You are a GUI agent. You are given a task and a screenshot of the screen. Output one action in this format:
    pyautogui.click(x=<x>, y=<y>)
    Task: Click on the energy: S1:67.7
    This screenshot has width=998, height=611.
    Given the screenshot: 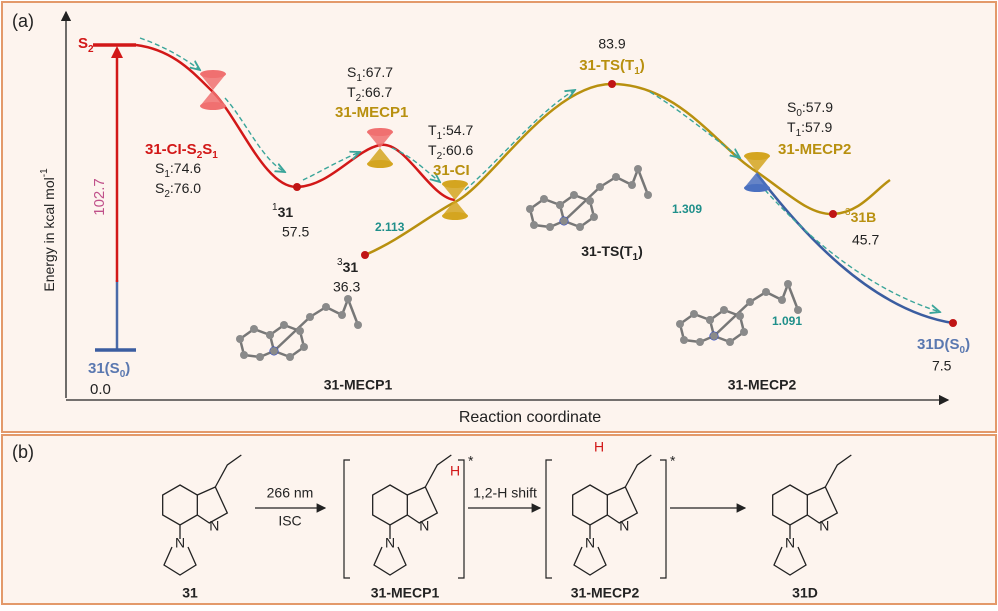 What is the action you would take?
    pyautogui.click(x=370, y=74)
    